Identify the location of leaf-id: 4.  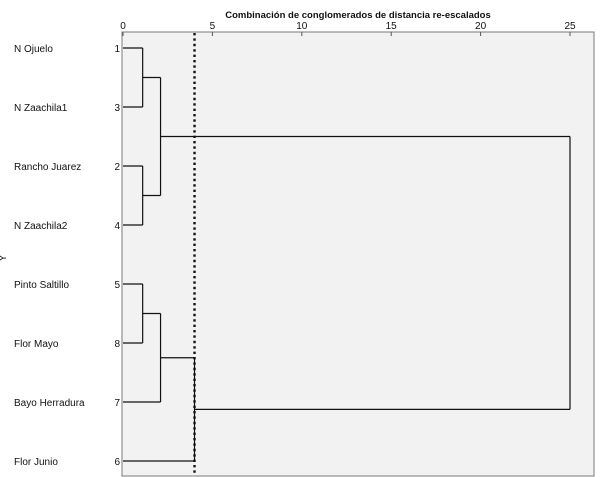
(117, 226).